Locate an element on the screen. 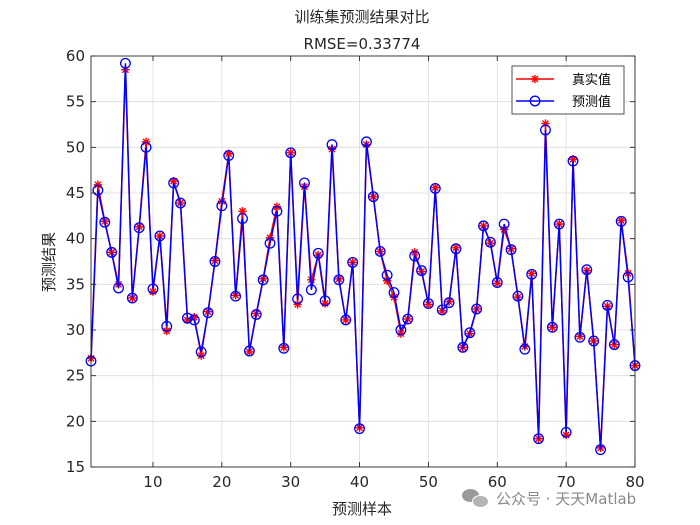 The image size is (700, 525). y-axis-label: 预测结果 is located at coordinates (49, 262).